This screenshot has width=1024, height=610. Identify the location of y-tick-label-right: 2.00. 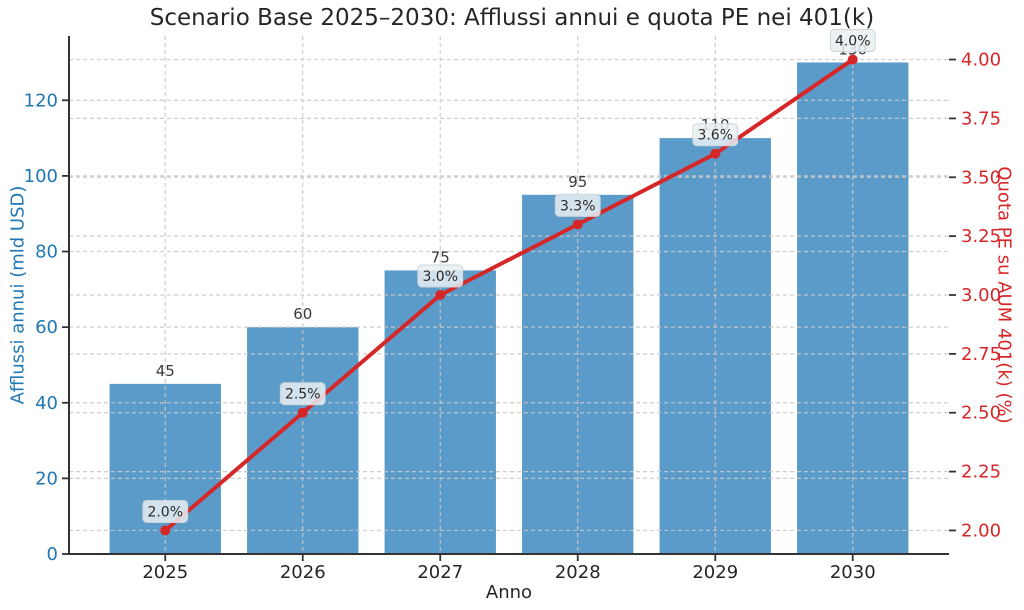
(981, 530).